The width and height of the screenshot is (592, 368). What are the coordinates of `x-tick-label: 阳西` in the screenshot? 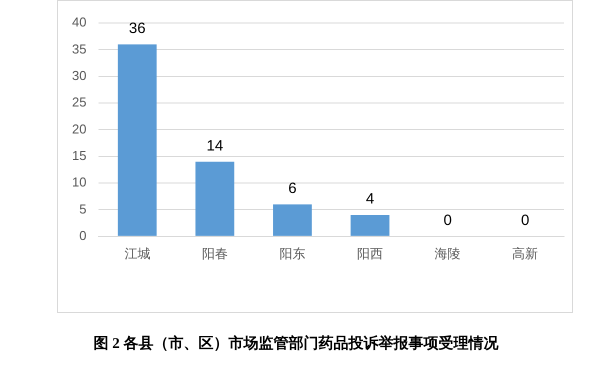 It's located at (370, 253).